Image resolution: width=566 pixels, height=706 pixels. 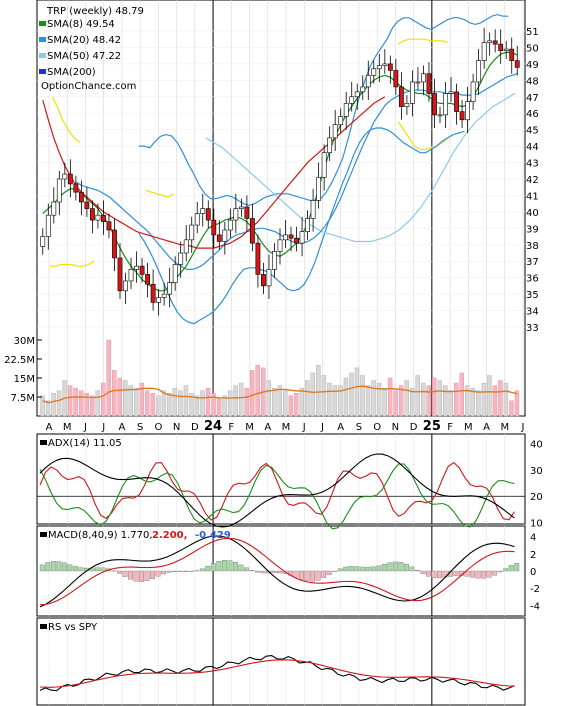 What do you see at coordinates (231, 427) in the screenshot?
I see `x-tick-label: F` at bounding box center [231, 427].